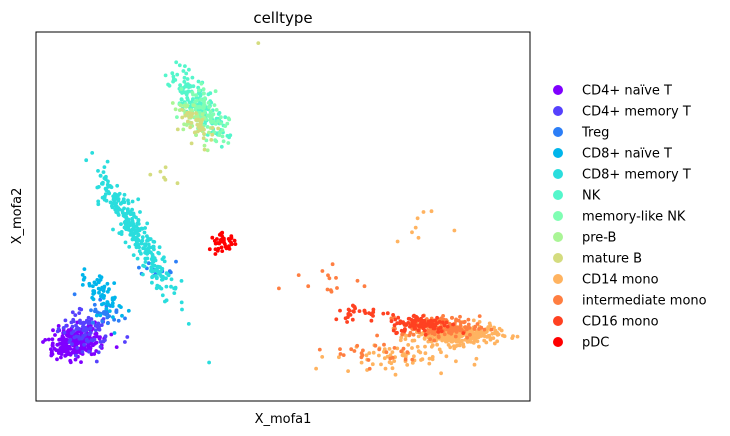 The image size is (730, 436). I want to click on legend-label: intermediate mono, so click(644, 301).